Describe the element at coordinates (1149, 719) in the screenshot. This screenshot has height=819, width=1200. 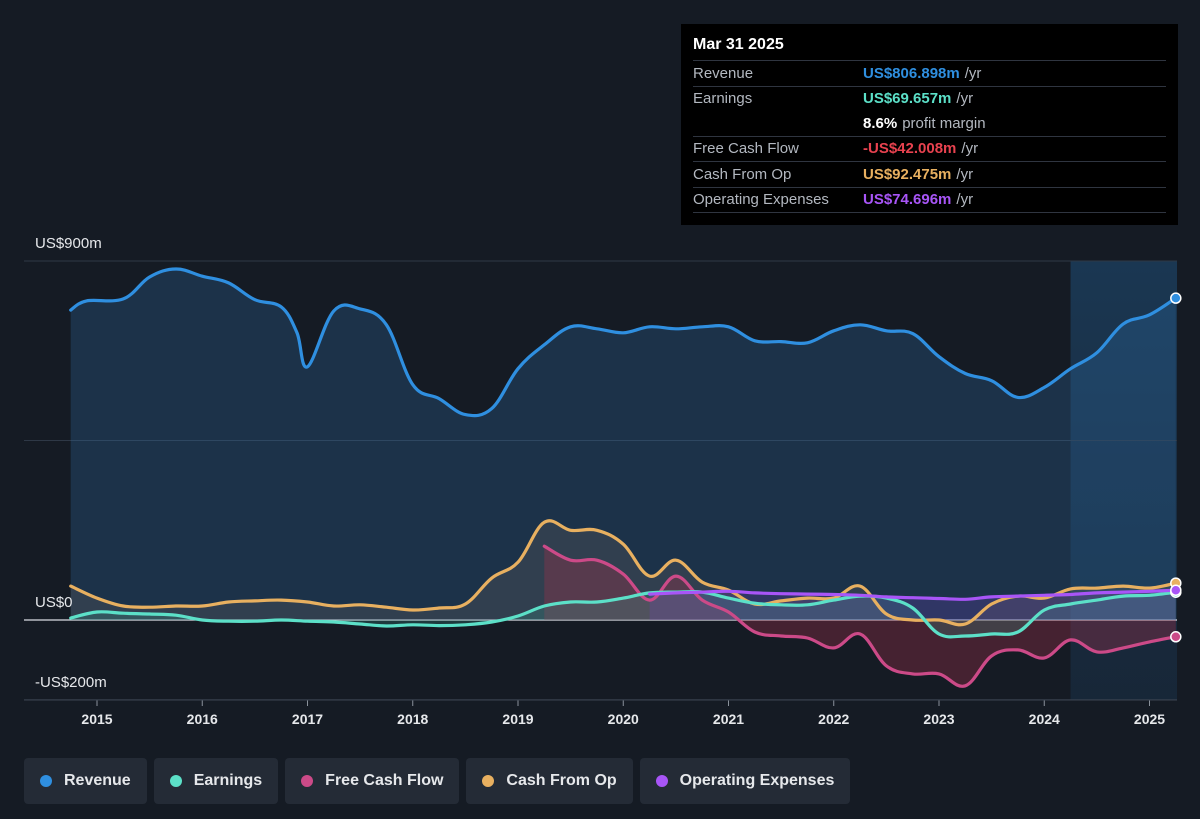
I see `x-tick-label: 2025` at that location.